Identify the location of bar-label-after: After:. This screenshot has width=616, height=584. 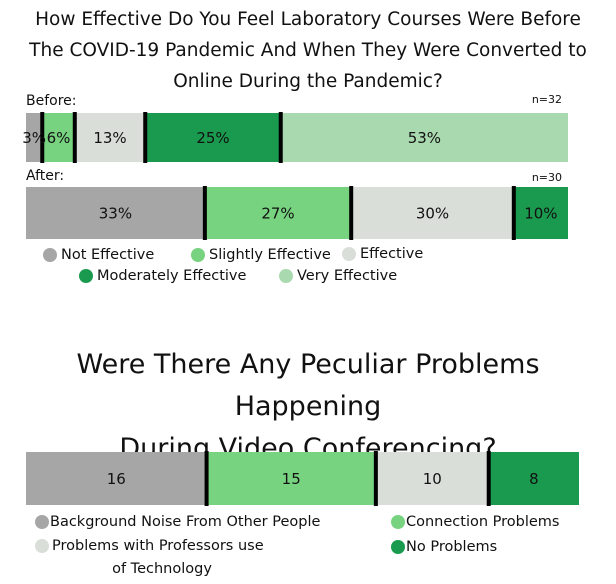
(45, 176).